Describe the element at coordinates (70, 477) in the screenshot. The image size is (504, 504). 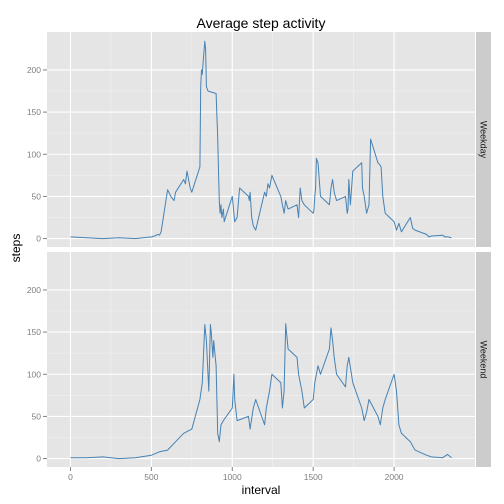
I see `x-tick-label: 0` at that location.